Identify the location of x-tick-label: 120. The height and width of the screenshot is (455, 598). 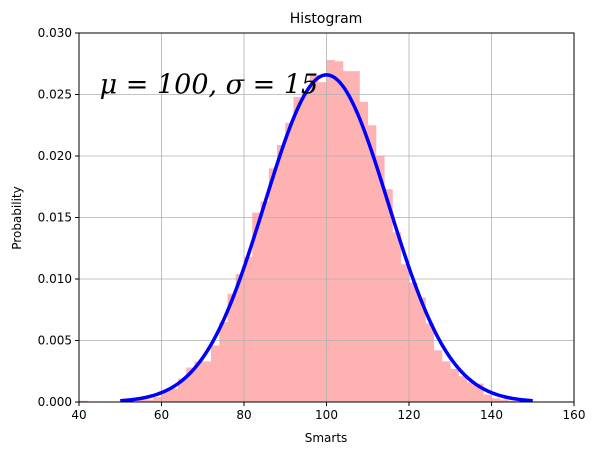
(409, 415).